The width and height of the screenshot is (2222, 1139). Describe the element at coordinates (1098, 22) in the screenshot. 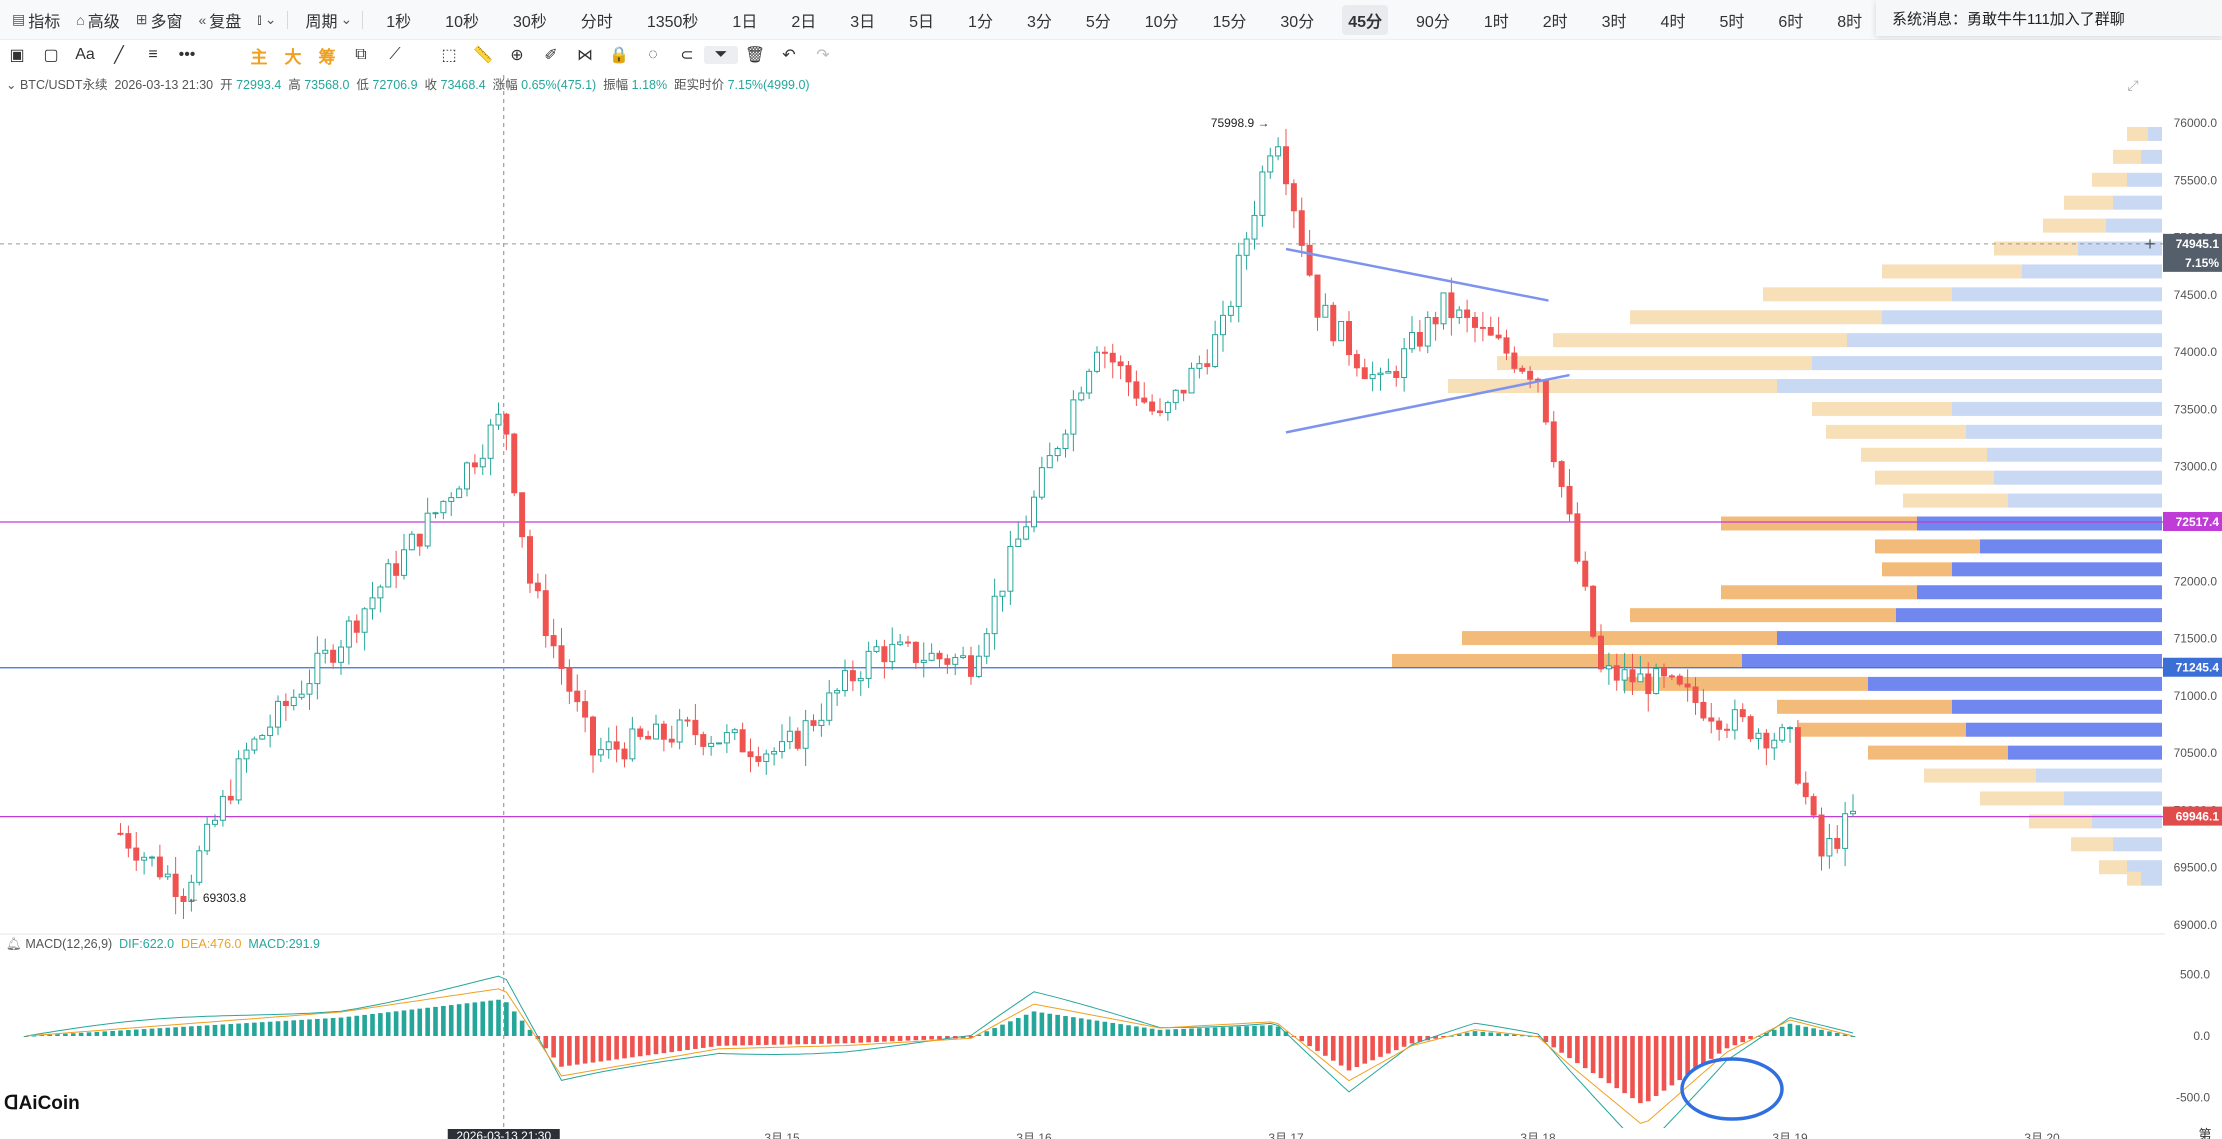

I see `timeframe-11: 5分` at that location.